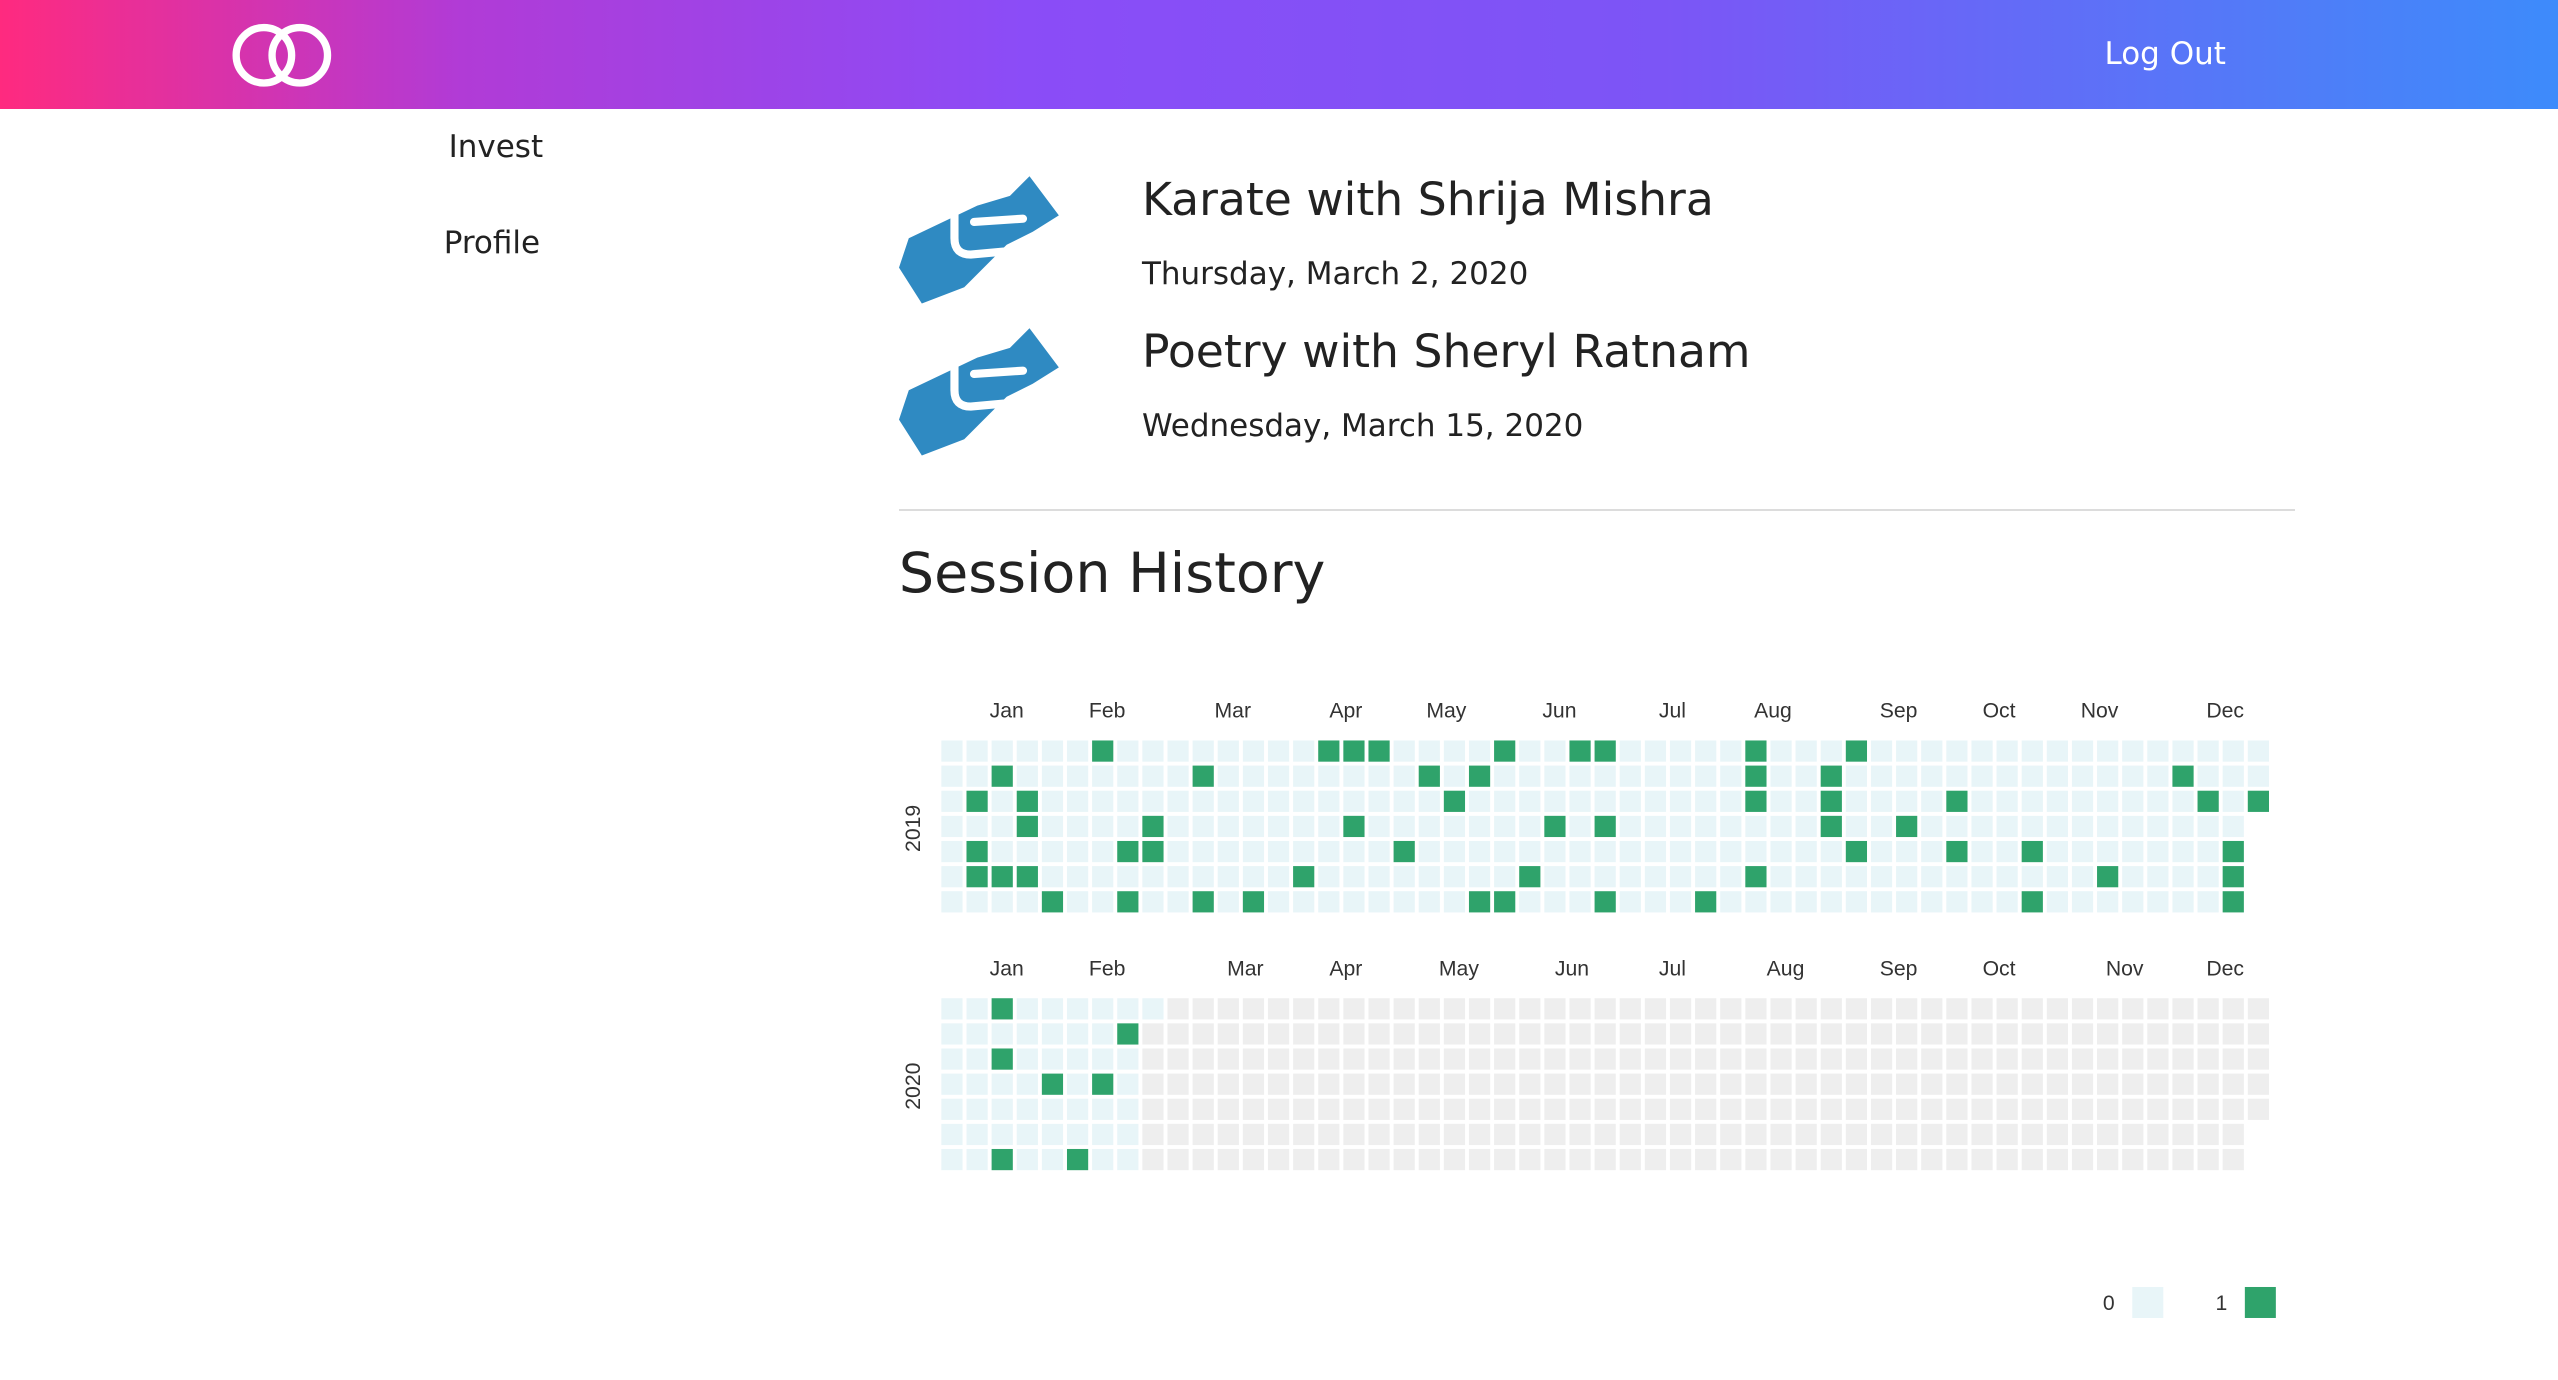 This screenshot has width=2558, height=1380. What do you see at coordinates (492, 243) in the screenshot?
I see `sidebar-item-profile: Profile` at bounding box center [492, 243].